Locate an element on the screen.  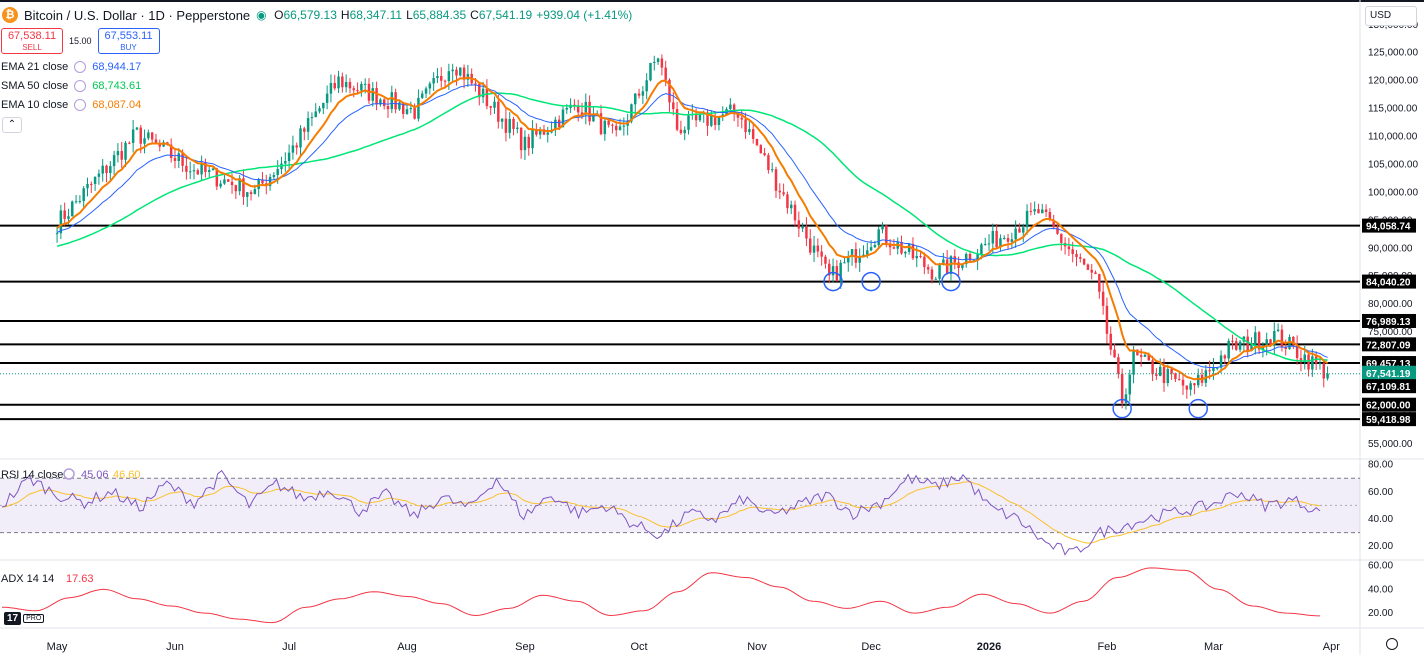
eye-icon: ◉ is located at coordinates (261, 15).